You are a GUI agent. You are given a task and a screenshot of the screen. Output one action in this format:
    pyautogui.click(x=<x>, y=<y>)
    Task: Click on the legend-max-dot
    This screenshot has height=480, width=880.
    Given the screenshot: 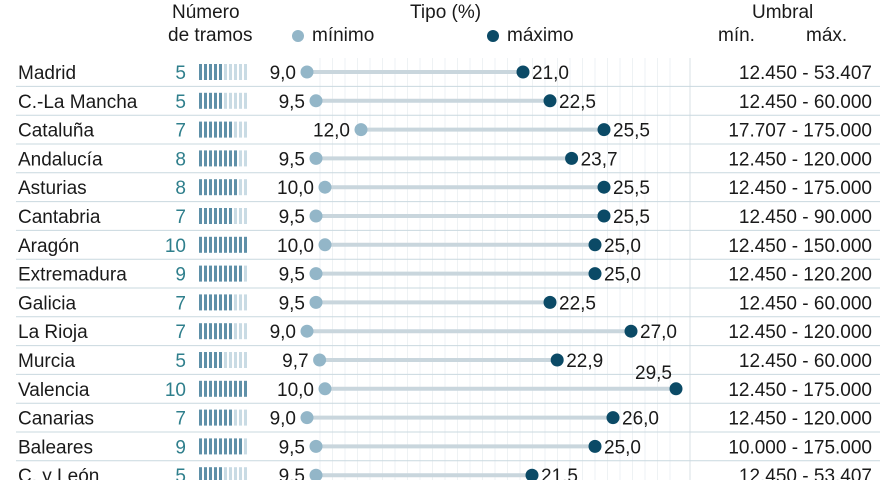 What is the action you would take?
    pyautogui.click(x=493, y=36)
    